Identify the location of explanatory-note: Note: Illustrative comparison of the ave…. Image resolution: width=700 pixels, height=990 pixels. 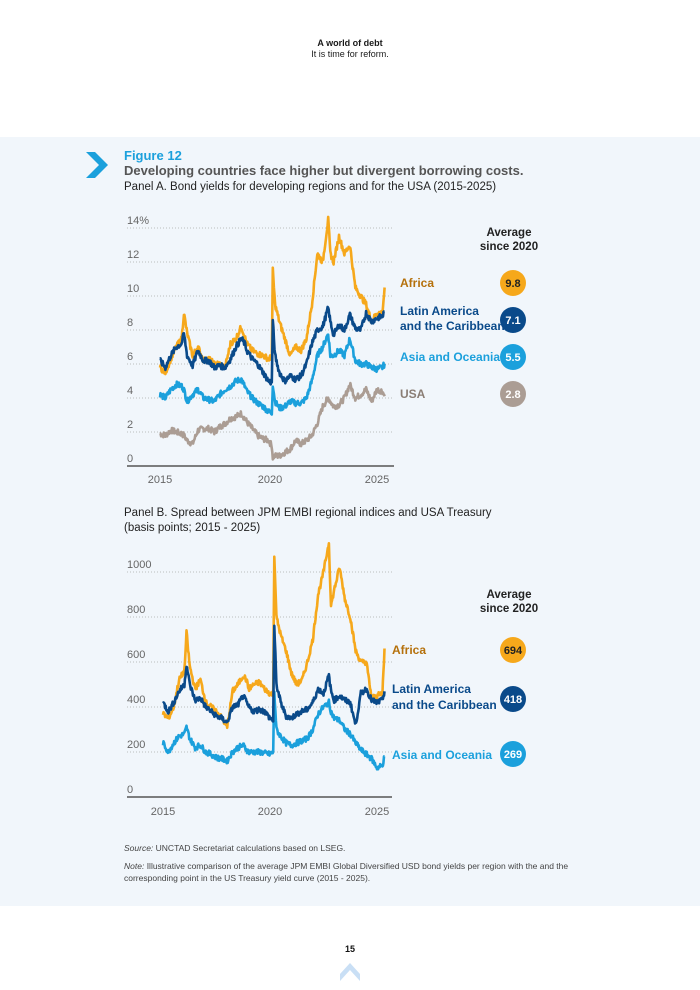
(354, 872).